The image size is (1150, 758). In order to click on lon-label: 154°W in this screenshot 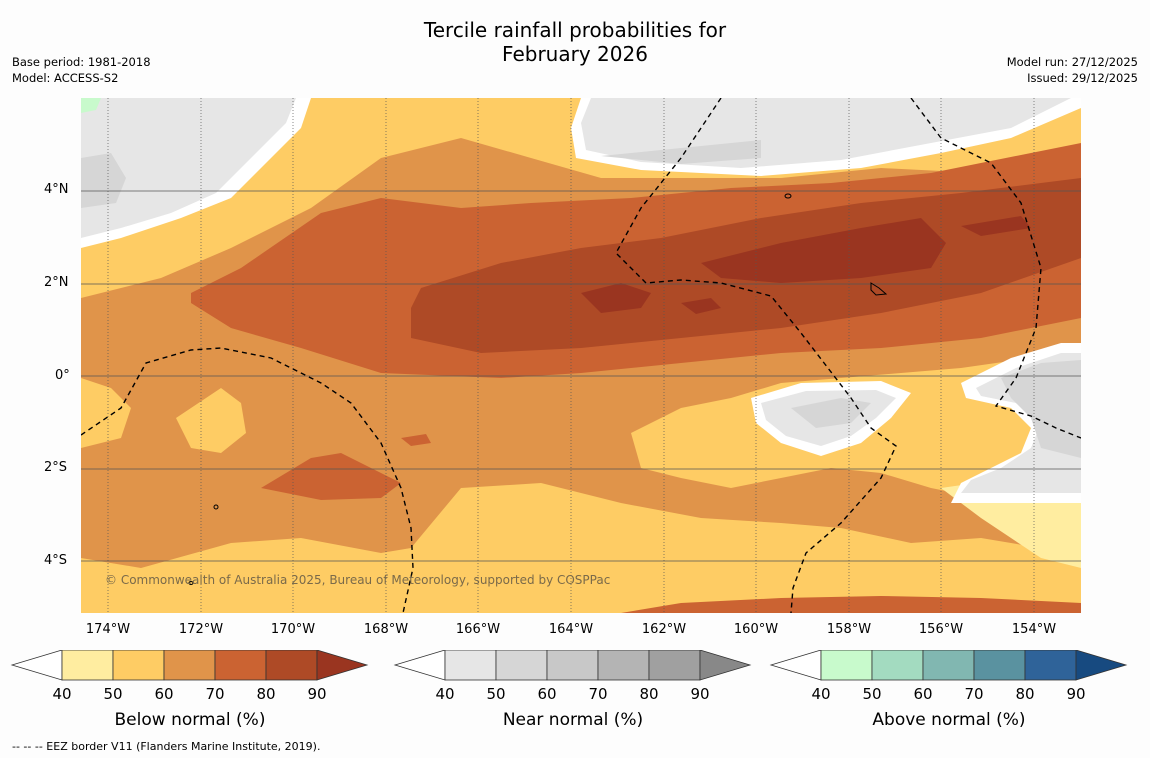, I will do `click(1034, 629)`.